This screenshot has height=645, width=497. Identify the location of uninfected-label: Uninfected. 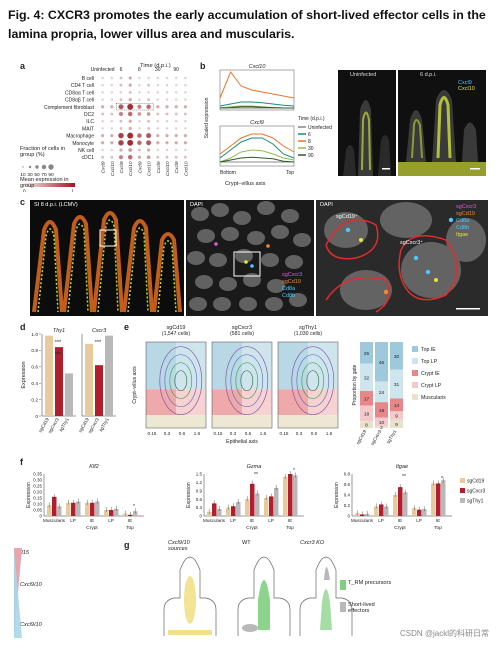
(363, 75).